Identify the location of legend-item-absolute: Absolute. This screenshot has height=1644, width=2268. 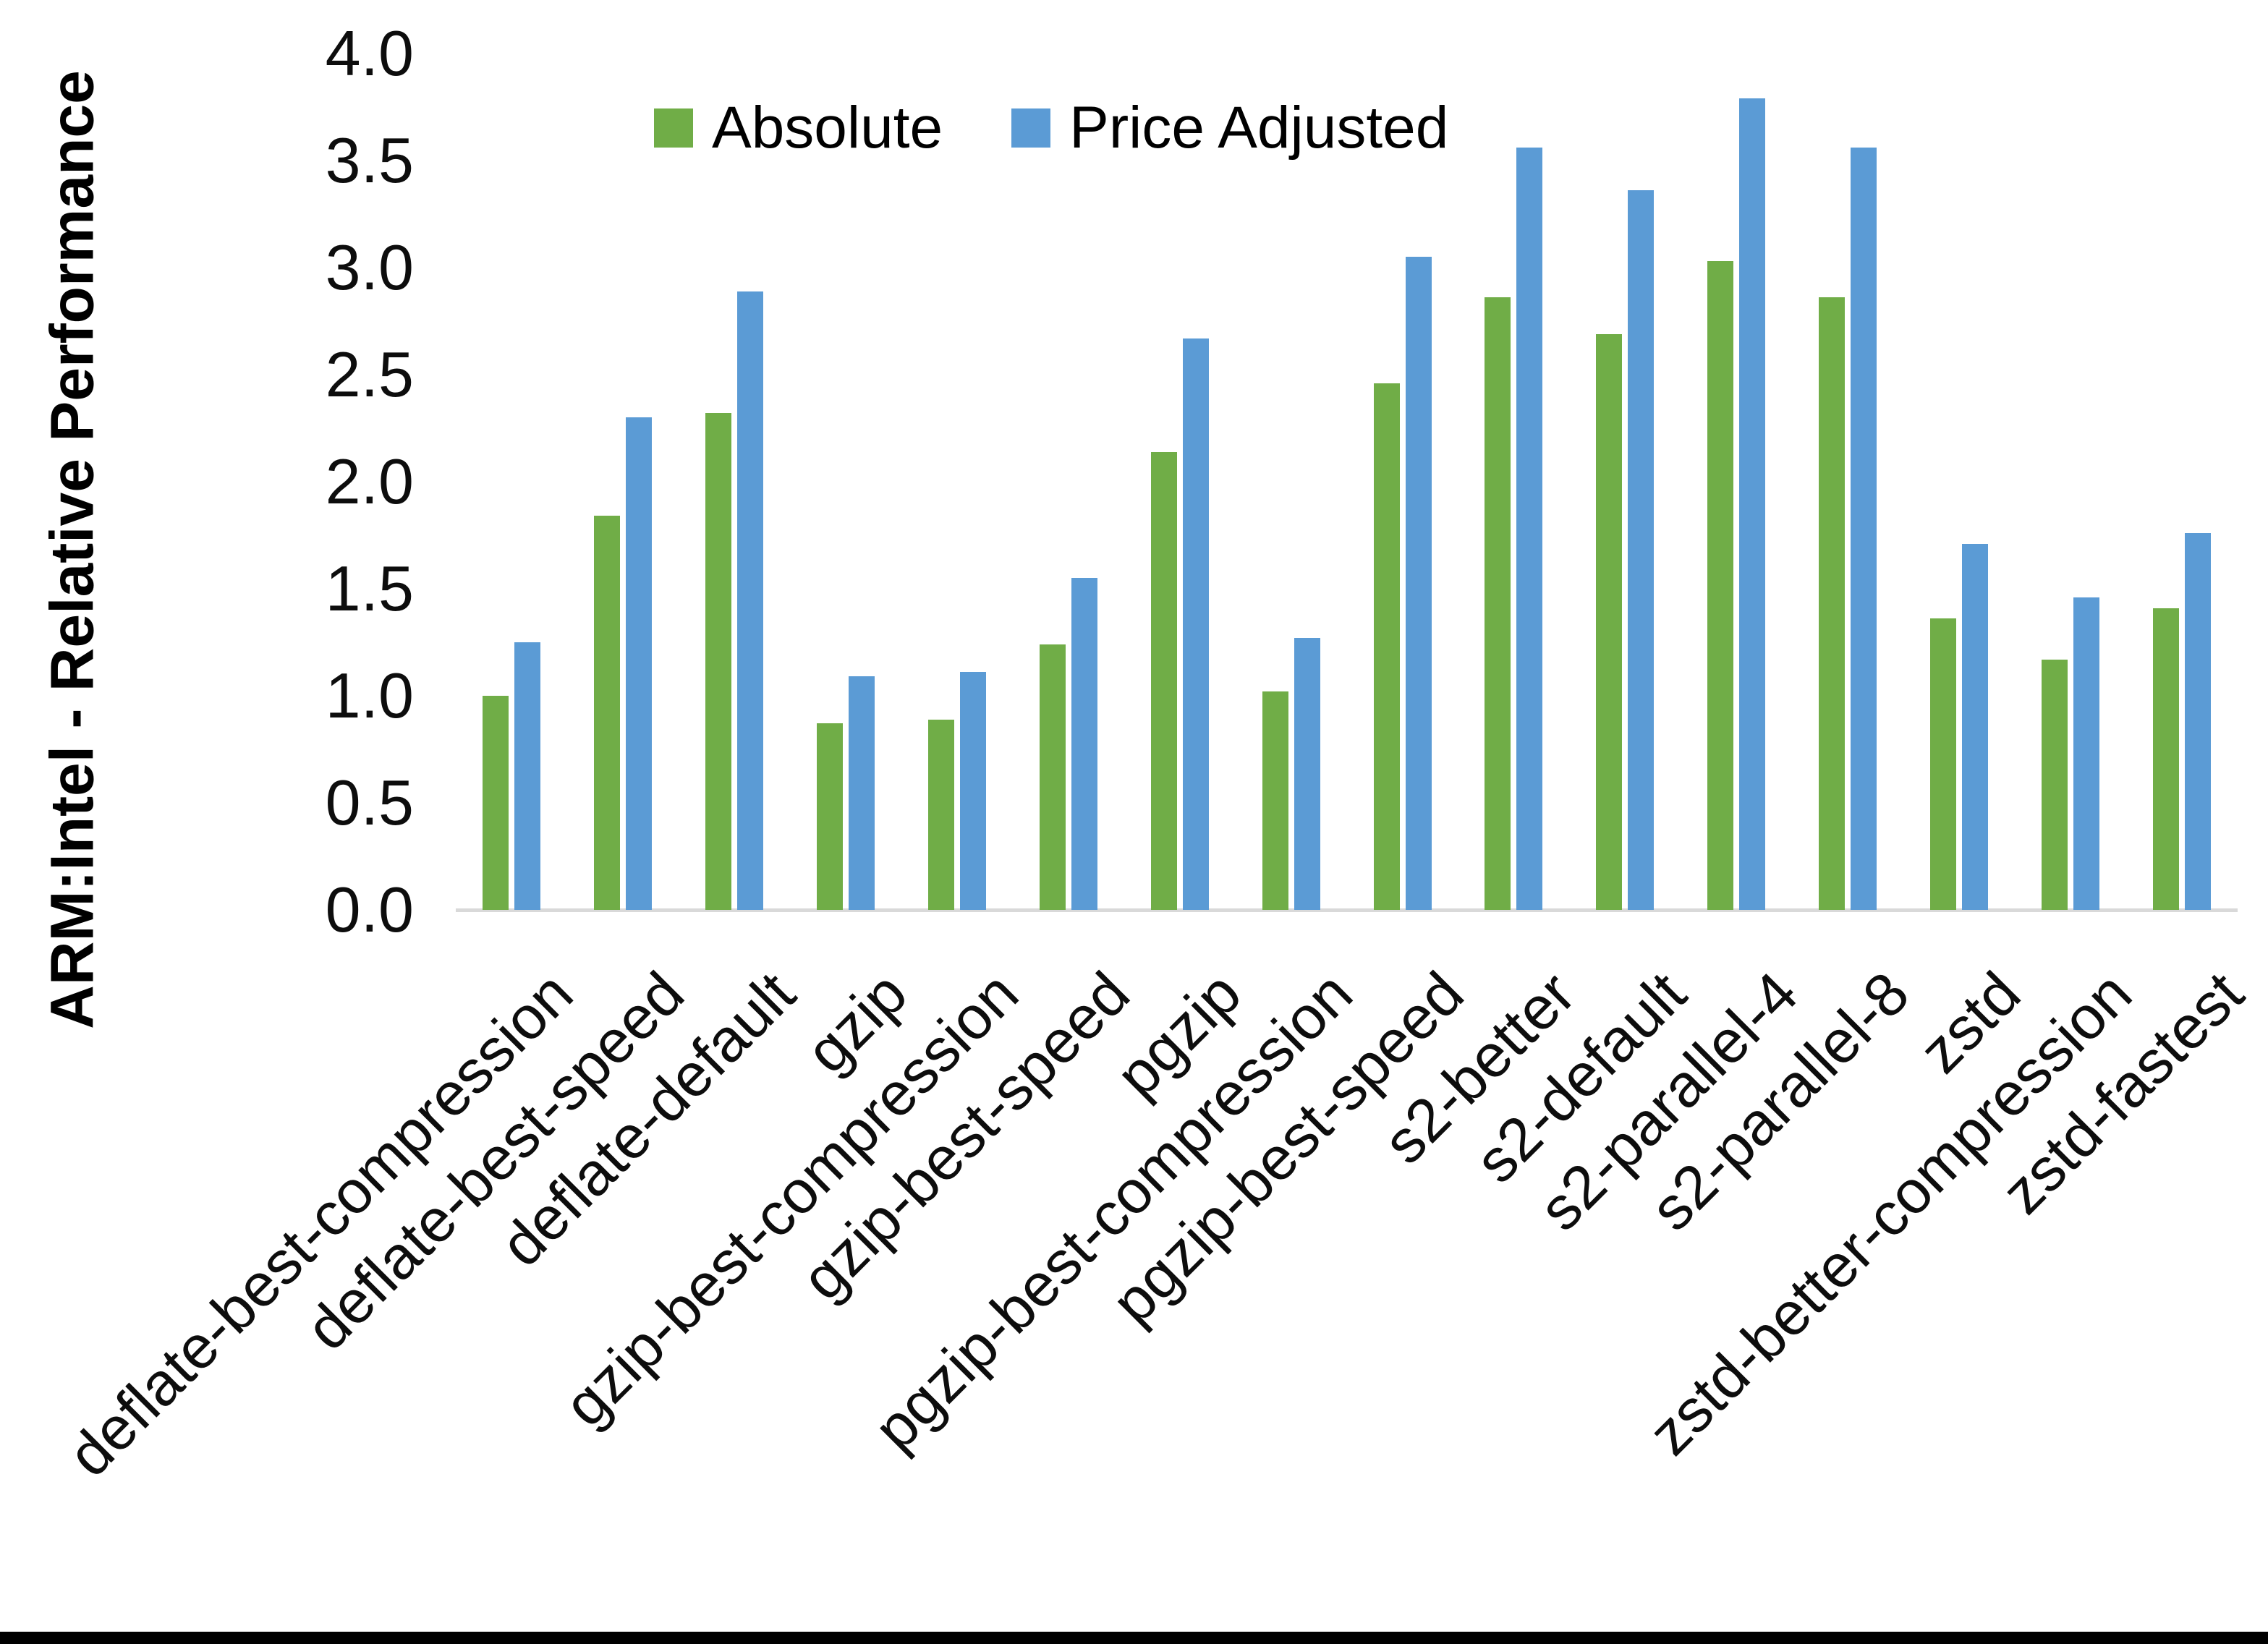
(798, 128).